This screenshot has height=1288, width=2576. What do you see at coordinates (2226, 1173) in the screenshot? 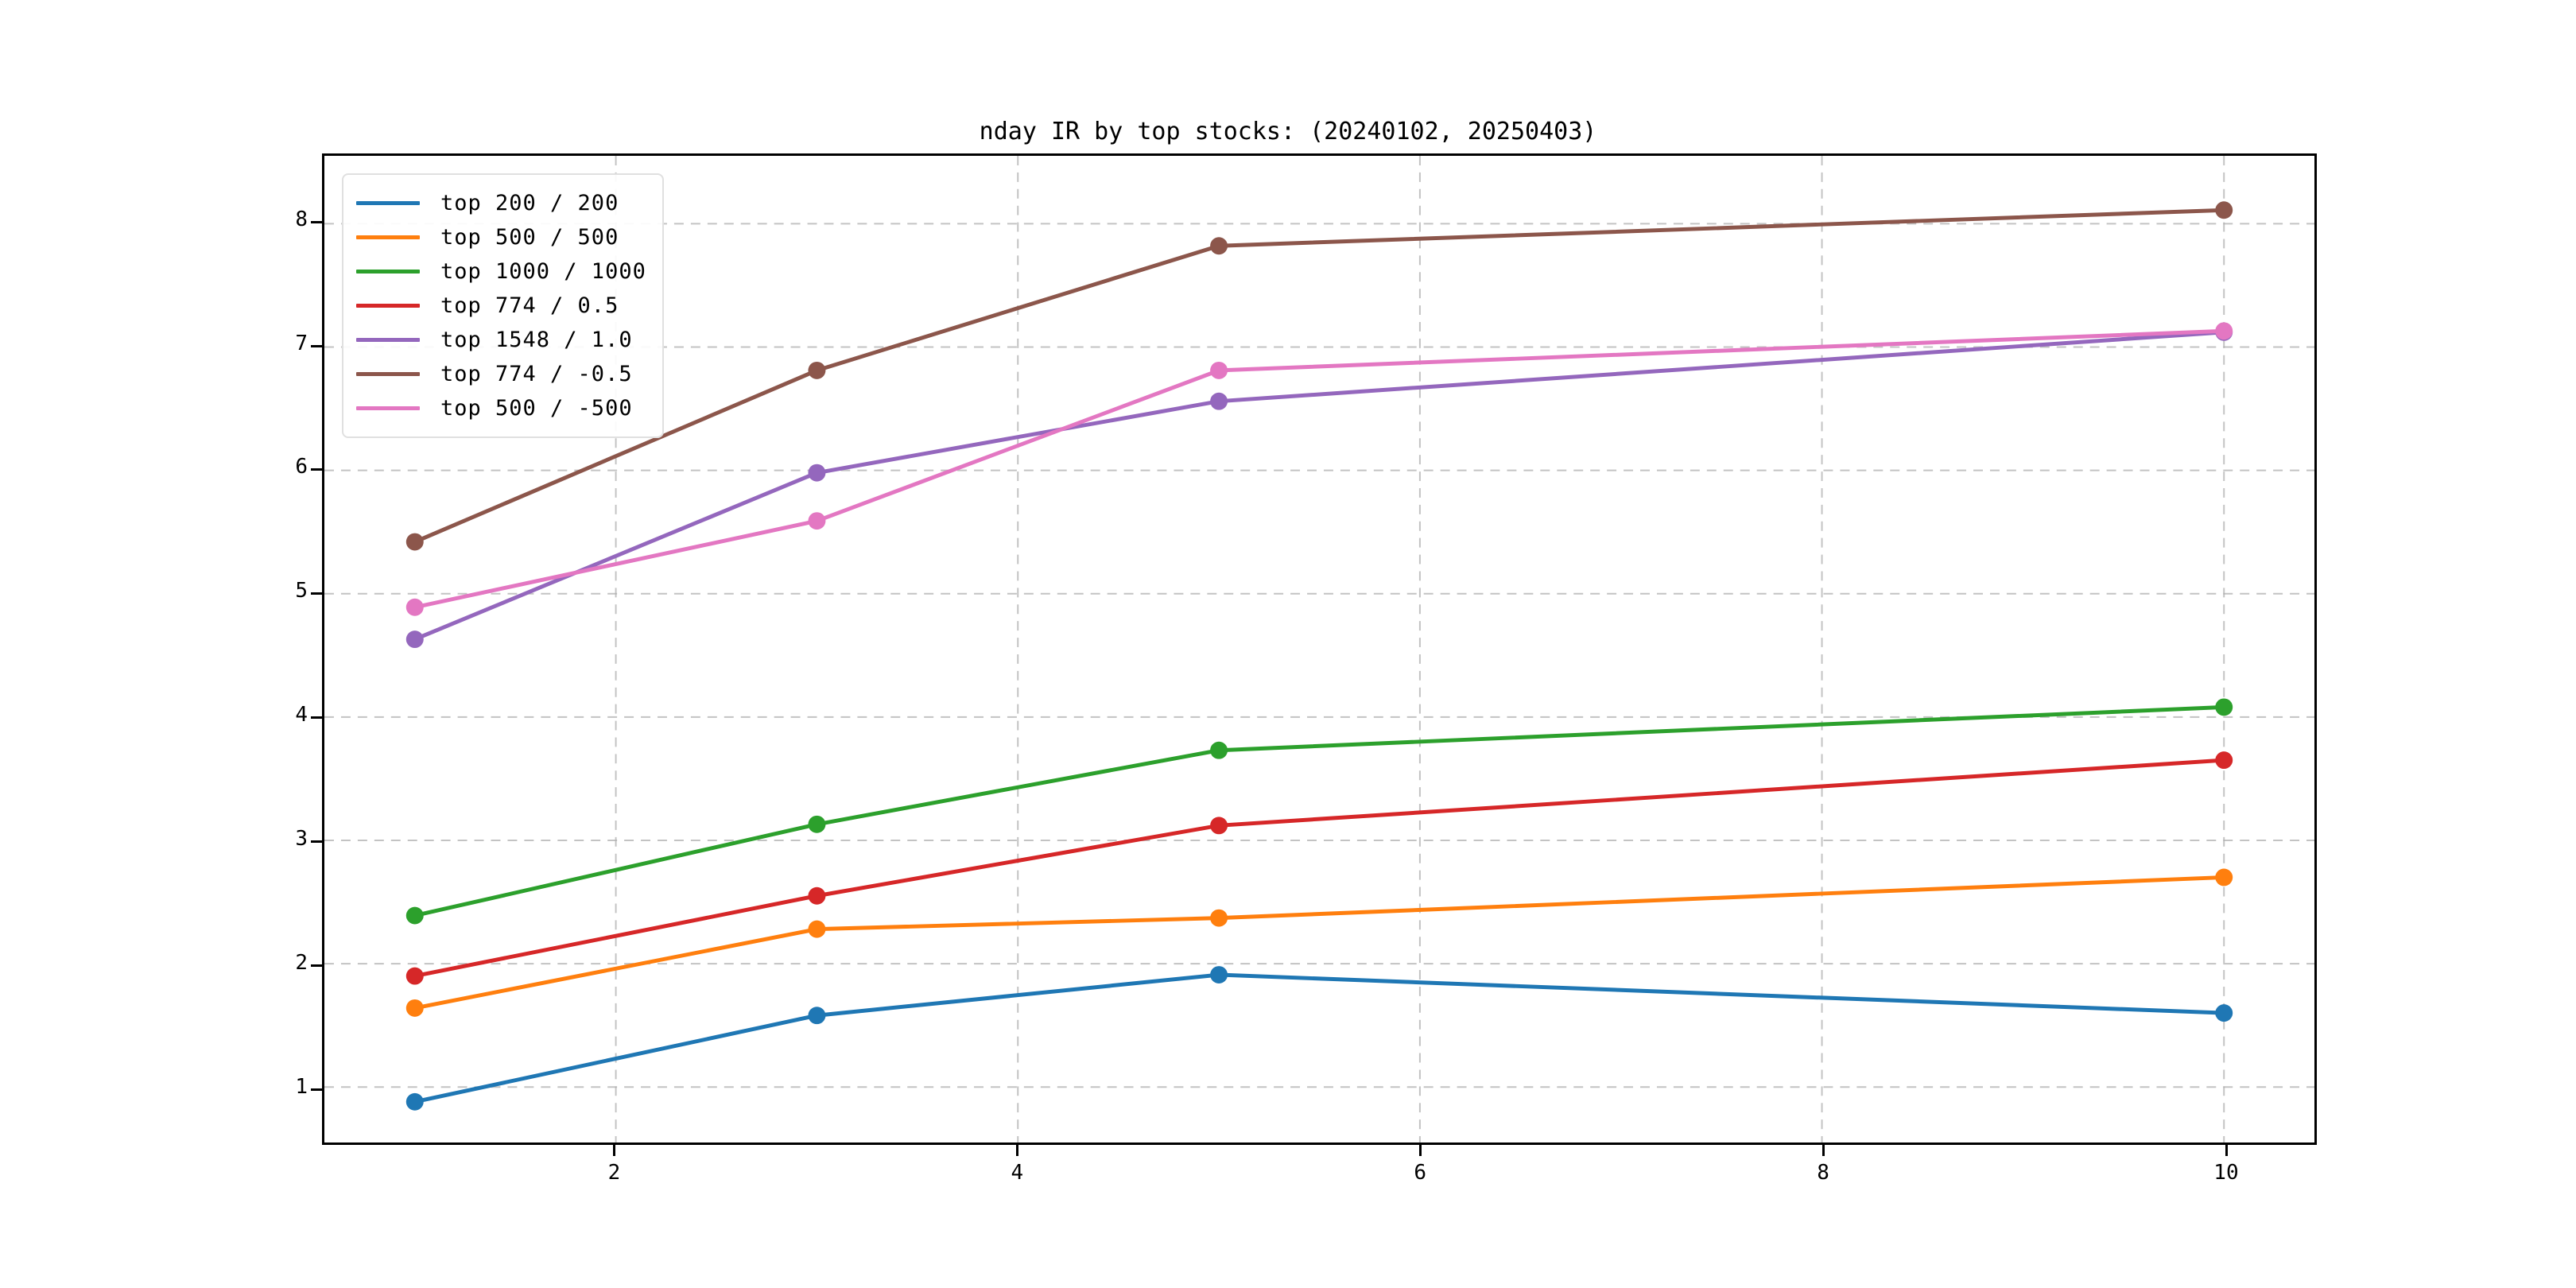
I see `x-tick-label: 10` at bounding box center [2226, 1173].